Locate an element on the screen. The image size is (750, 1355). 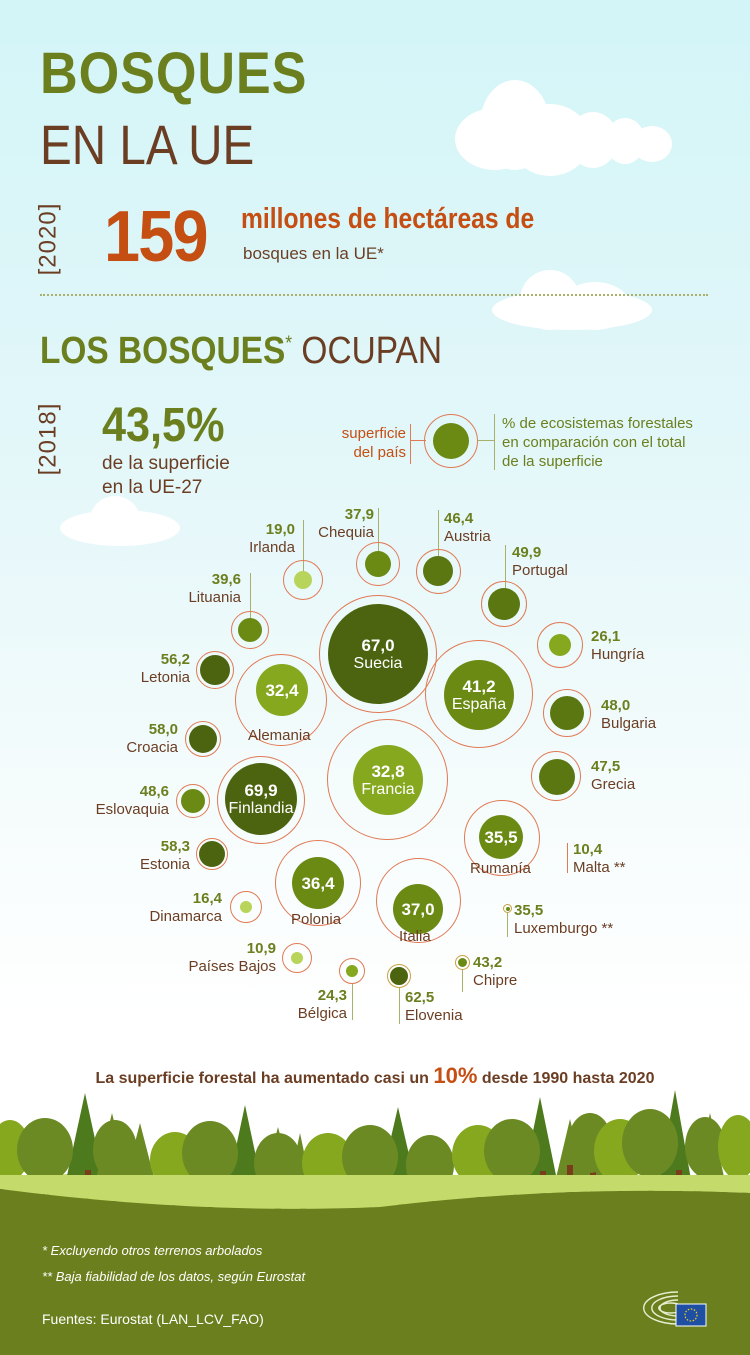
bubble-italia: 37,0 is located at coordinates (418, 909).